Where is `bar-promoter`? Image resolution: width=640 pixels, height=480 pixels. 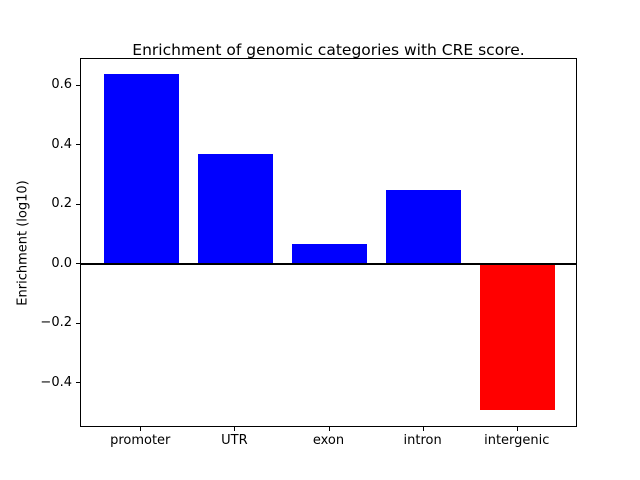 bar-promoter is located at coordinates (141, 169).